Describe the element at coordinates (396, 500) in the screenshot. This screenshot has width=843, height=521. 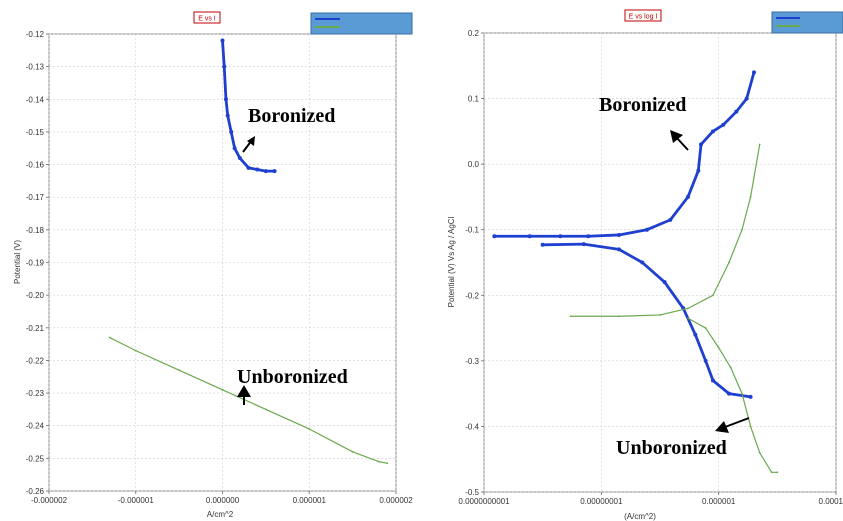
I see `left-x-tick-label: 0.000002` at that location.